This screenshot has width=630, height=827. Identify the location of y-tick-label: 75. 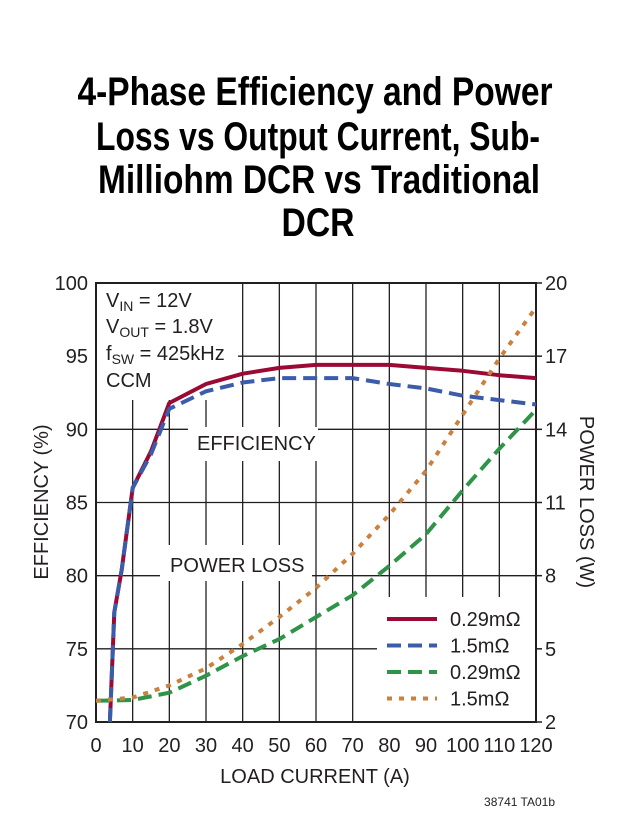
(77, 650).